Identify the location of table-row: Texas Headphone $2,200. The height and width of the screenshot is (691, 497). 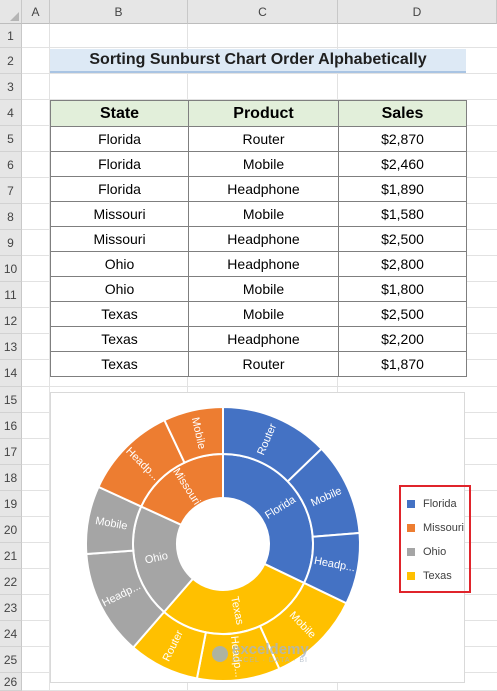
(258, 339).